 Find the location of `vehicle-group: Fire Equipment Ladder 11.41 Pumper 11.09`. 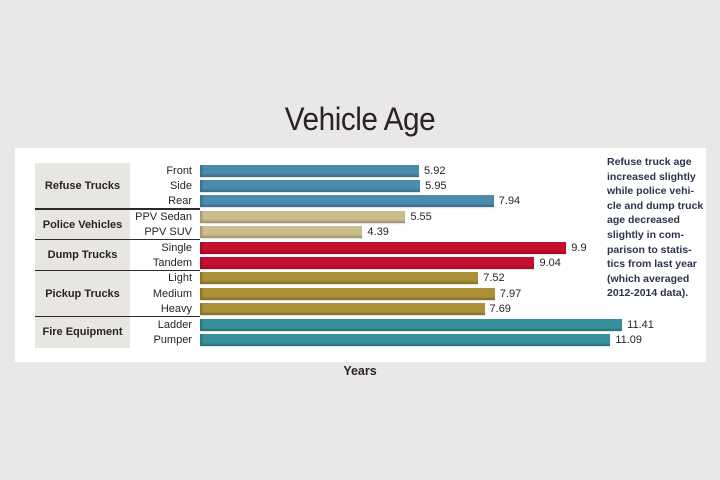

vehicle-group: Fire Equipment Ladder 11.41 Pumper 11.09 is located at coordinates (370, 331).